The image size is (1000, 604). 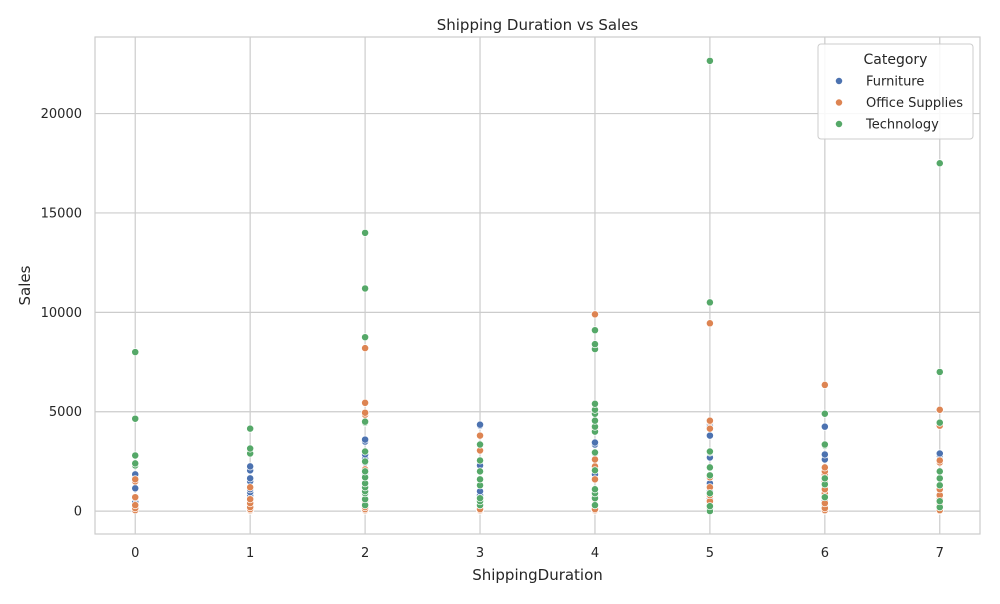 I want to click on x-tick-label: 4, so click(x=595, y=553).